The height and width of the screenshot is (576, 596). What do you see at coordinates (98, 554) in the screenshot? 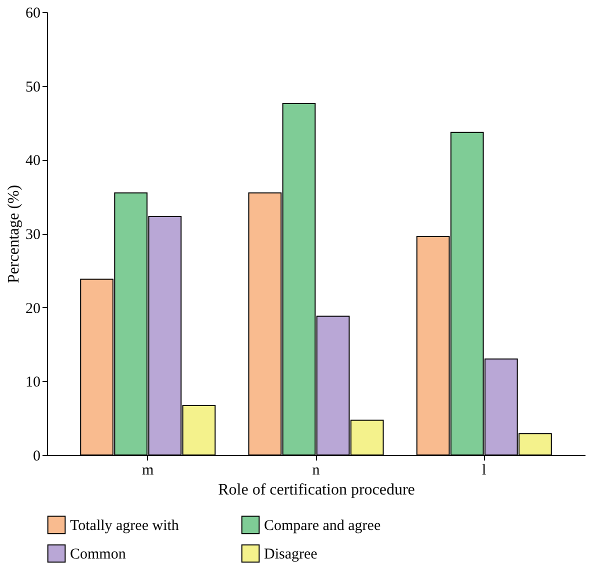
I see `legend-label: Common` at bounding box center [98, 554].